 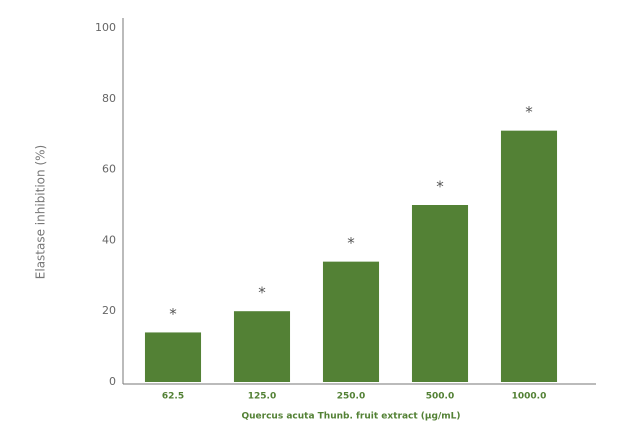 I want to click on x-tick-label: 1000.0, so click(x=529, y=397).